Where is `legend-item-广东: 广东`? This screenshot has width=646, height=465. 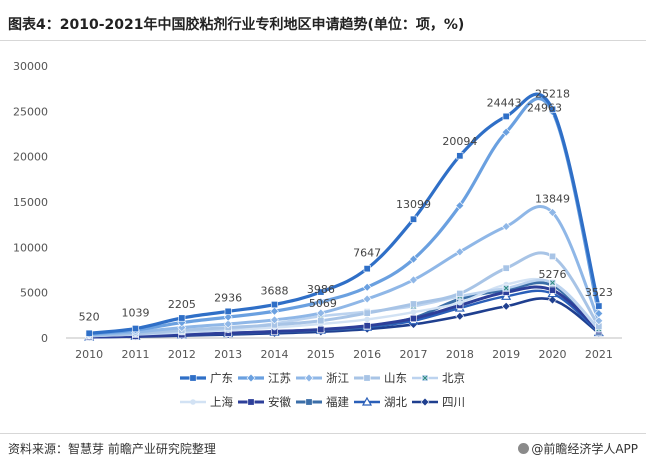
legend-item-广东: 广东 is located at coordinates (206, 378).